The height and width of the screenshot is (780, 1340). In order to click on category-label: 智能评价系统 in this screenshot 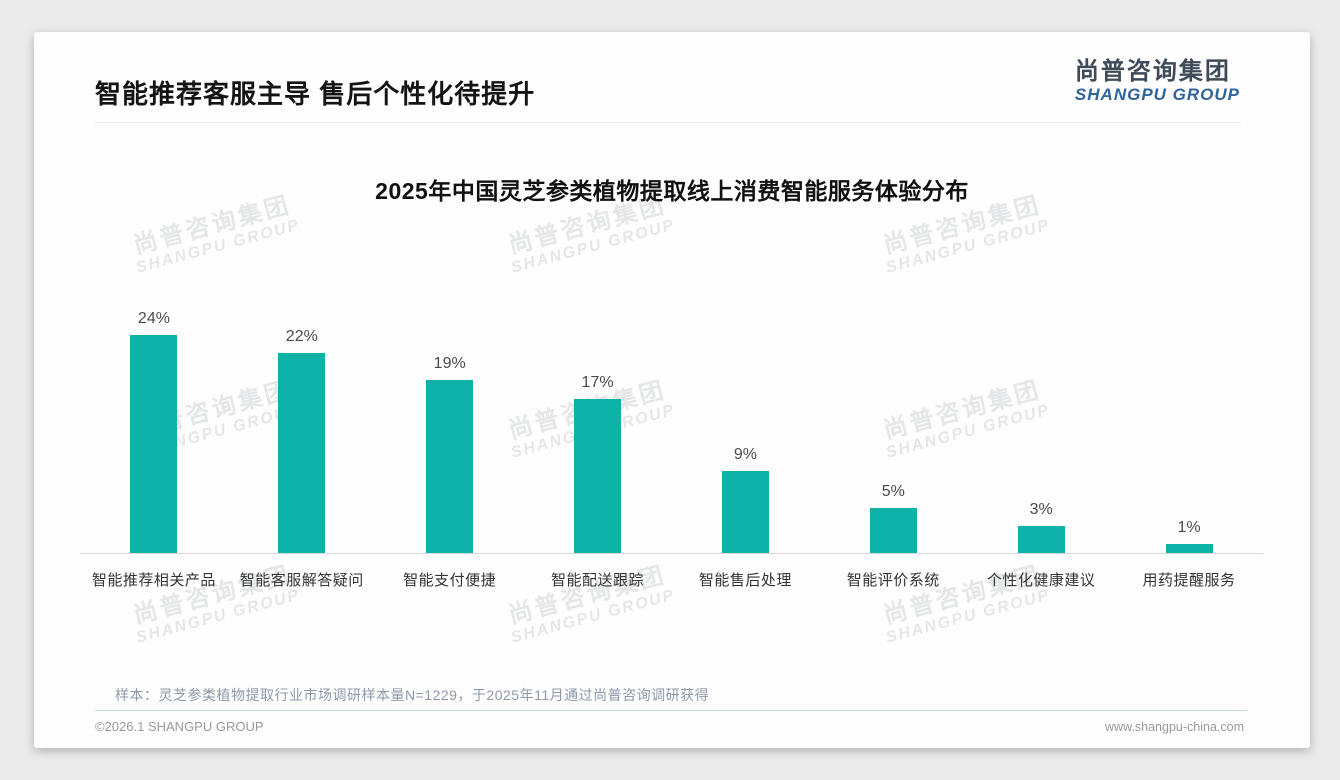, I will do `click(893, 580)`.